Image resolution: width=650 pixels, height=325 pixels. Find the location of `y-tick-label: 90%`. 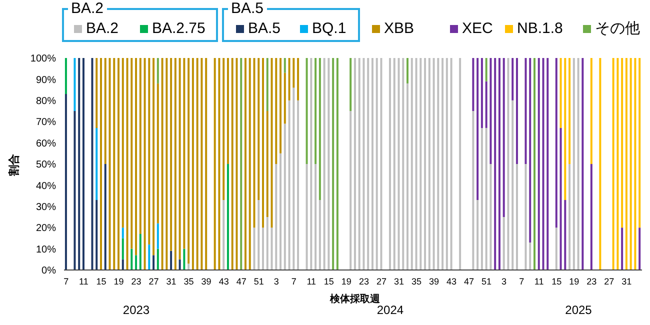

y-tick-label: 90% is located at coordinates (46, 80).